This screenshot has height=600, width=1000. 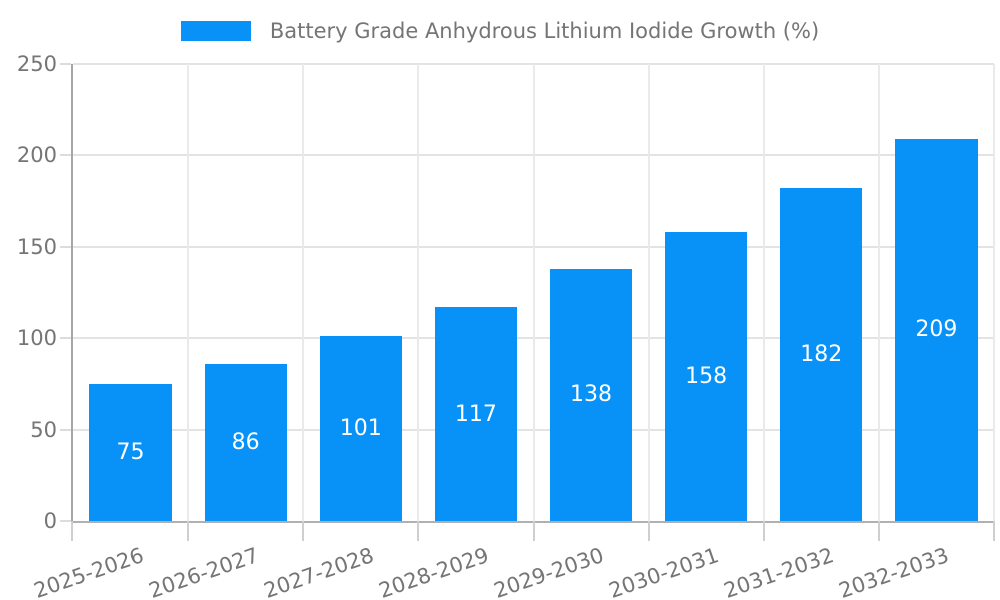 What do you see at coordinates (548, 571) in the screenshot?
I see `x-axis-tick-label-text: 2029-2030` at bounding box center [548, 571].